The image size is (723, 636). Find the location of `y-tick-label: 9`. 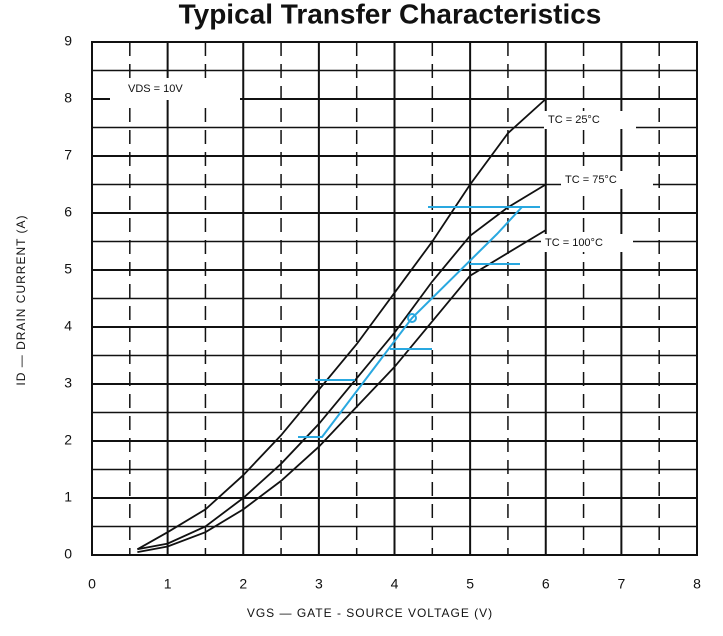

y-tick-label: 9 is located at coordinates (68, 41).